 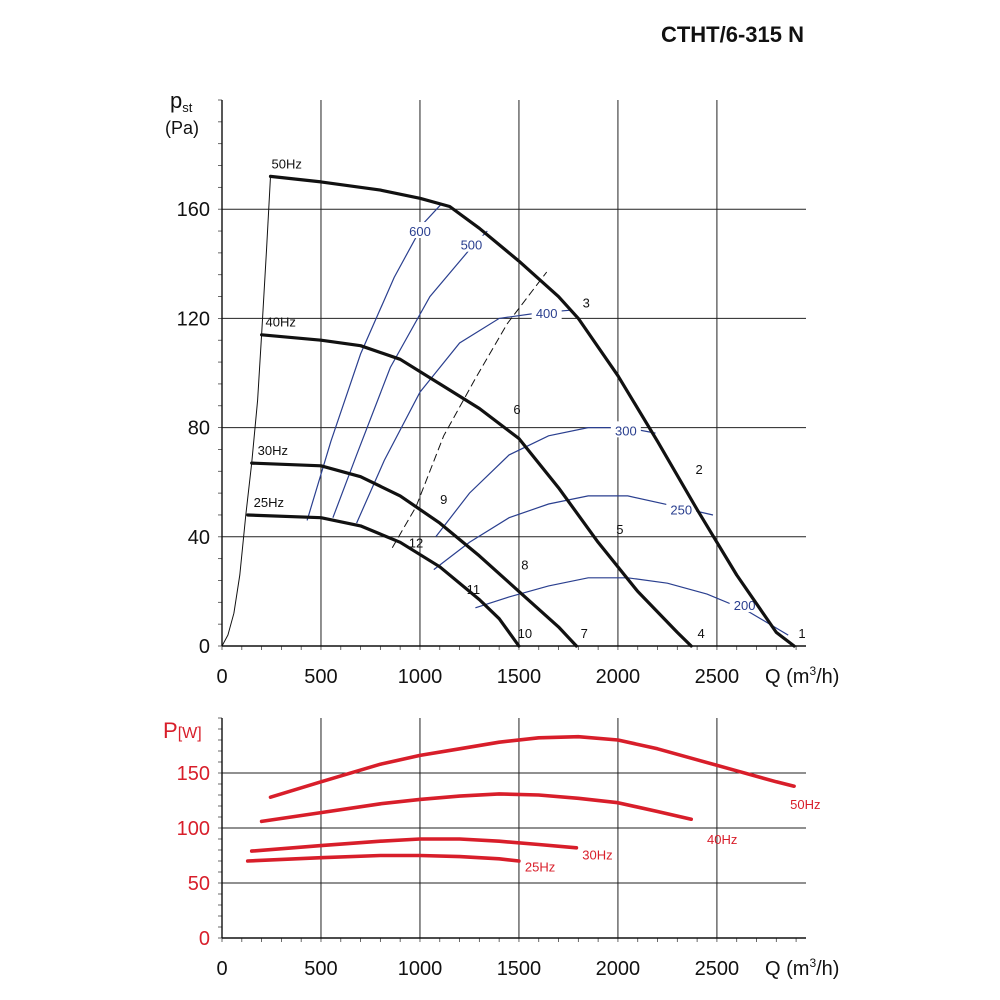 What do you see at coordinates (269, 502) in the screenshot?
I see `curve-label: 25Hz` at bounding box center [269, 502].